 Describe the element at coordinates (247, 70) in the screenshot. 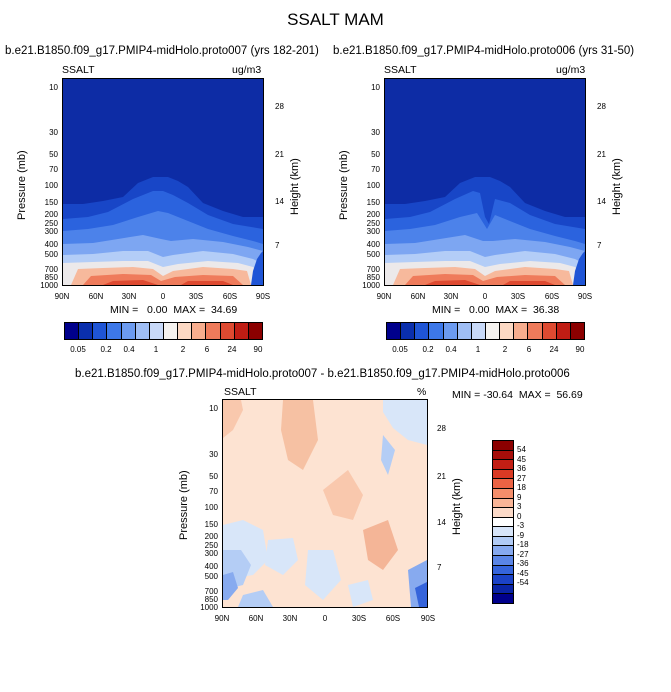

I see `panel-left-units: ug/m3` at that location.